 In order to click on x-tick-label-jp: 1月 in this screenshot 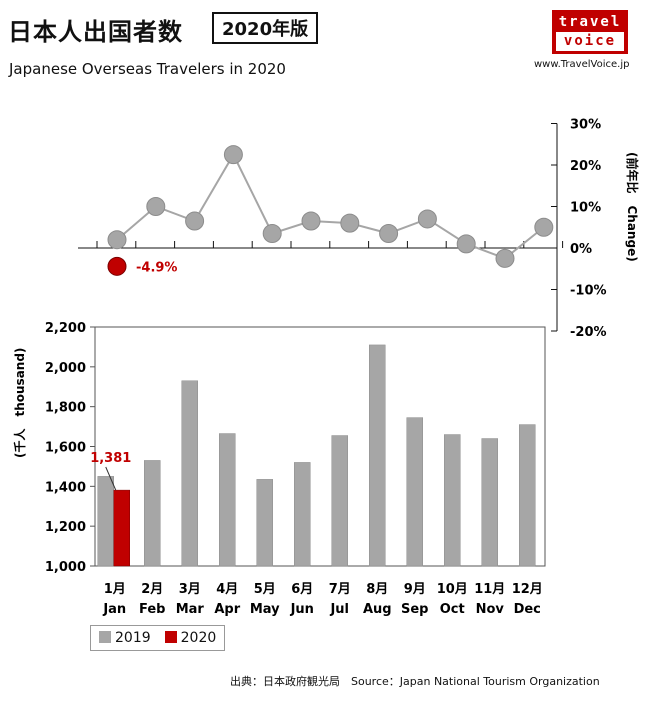, I will do `click(115, 589)`.